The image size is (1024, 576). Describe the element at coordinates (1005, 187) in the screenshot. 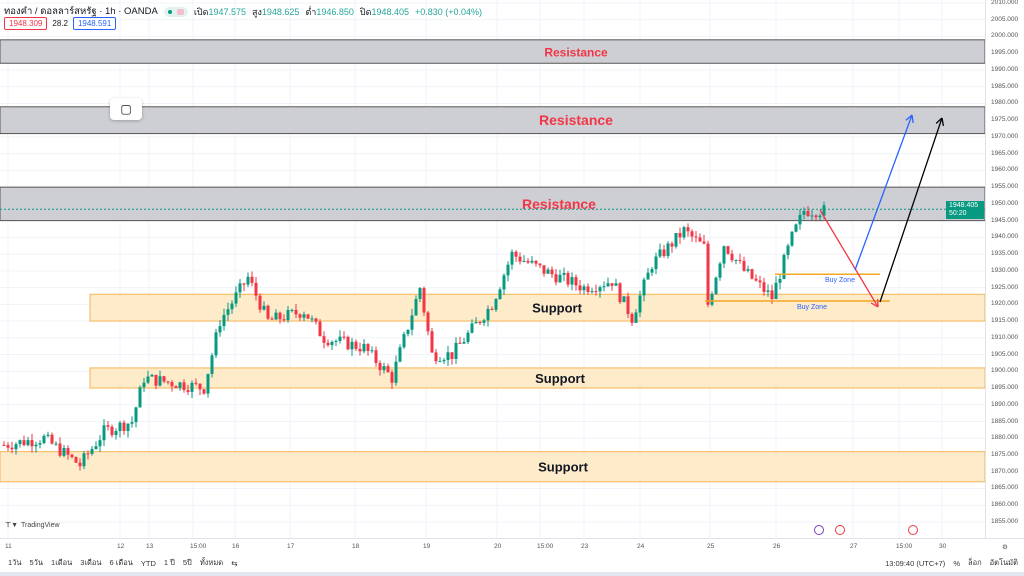

I see `price-tick: 1955.000` at that location.